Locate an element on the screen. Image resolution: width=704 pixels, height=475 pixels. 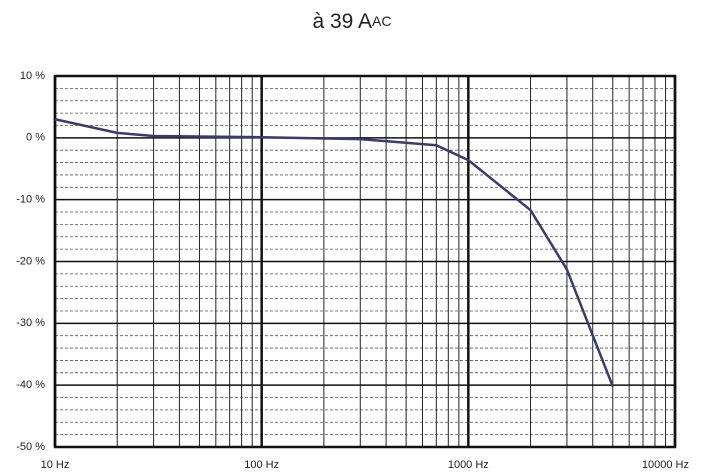
y-tick-label: 10 % is located at coordinates (32, 76).